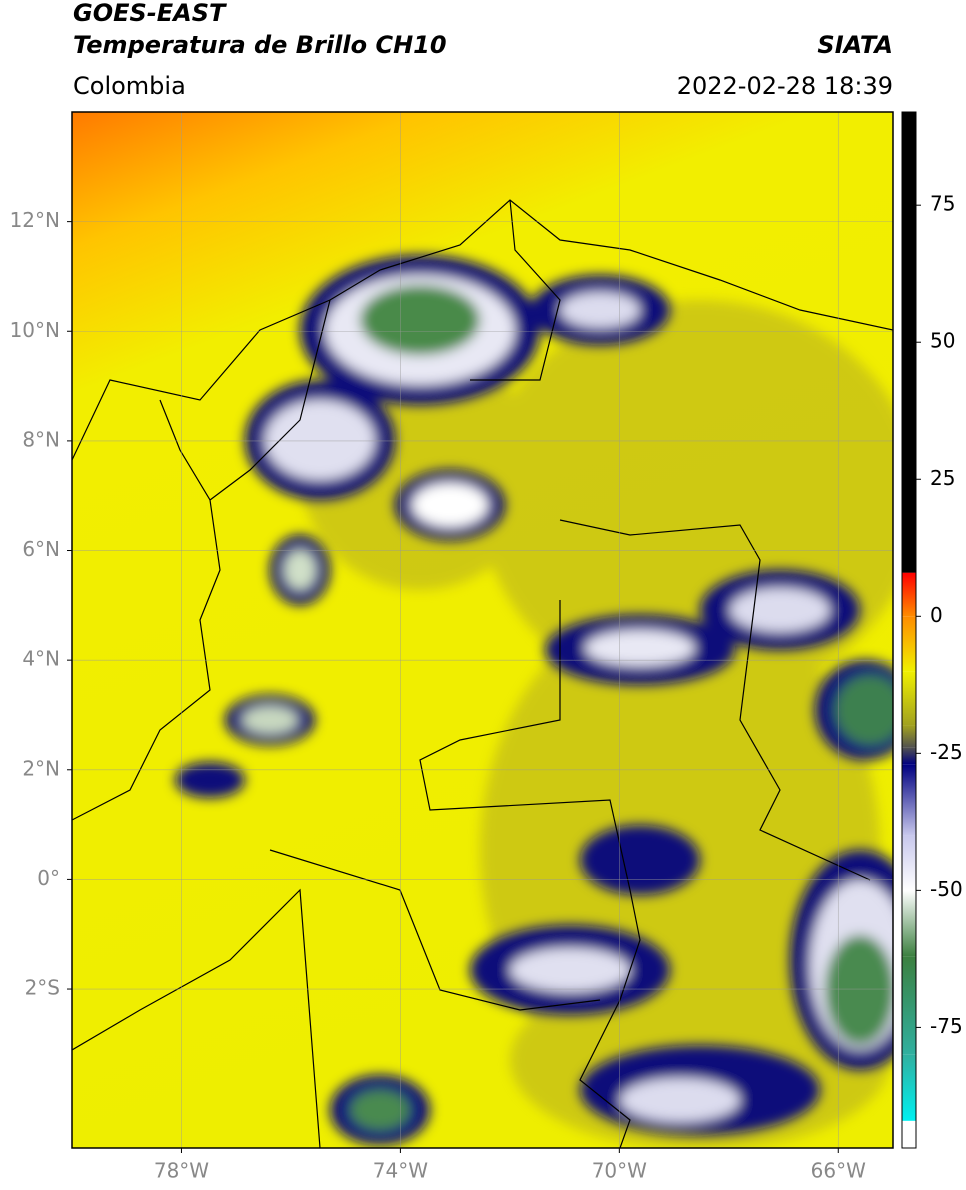 The image size is (966, 1190). What do you see at coordinates (838, 1171) in the screenshot?
I see `x-tick-label: 66°W` at bounding box center [838, 1171].